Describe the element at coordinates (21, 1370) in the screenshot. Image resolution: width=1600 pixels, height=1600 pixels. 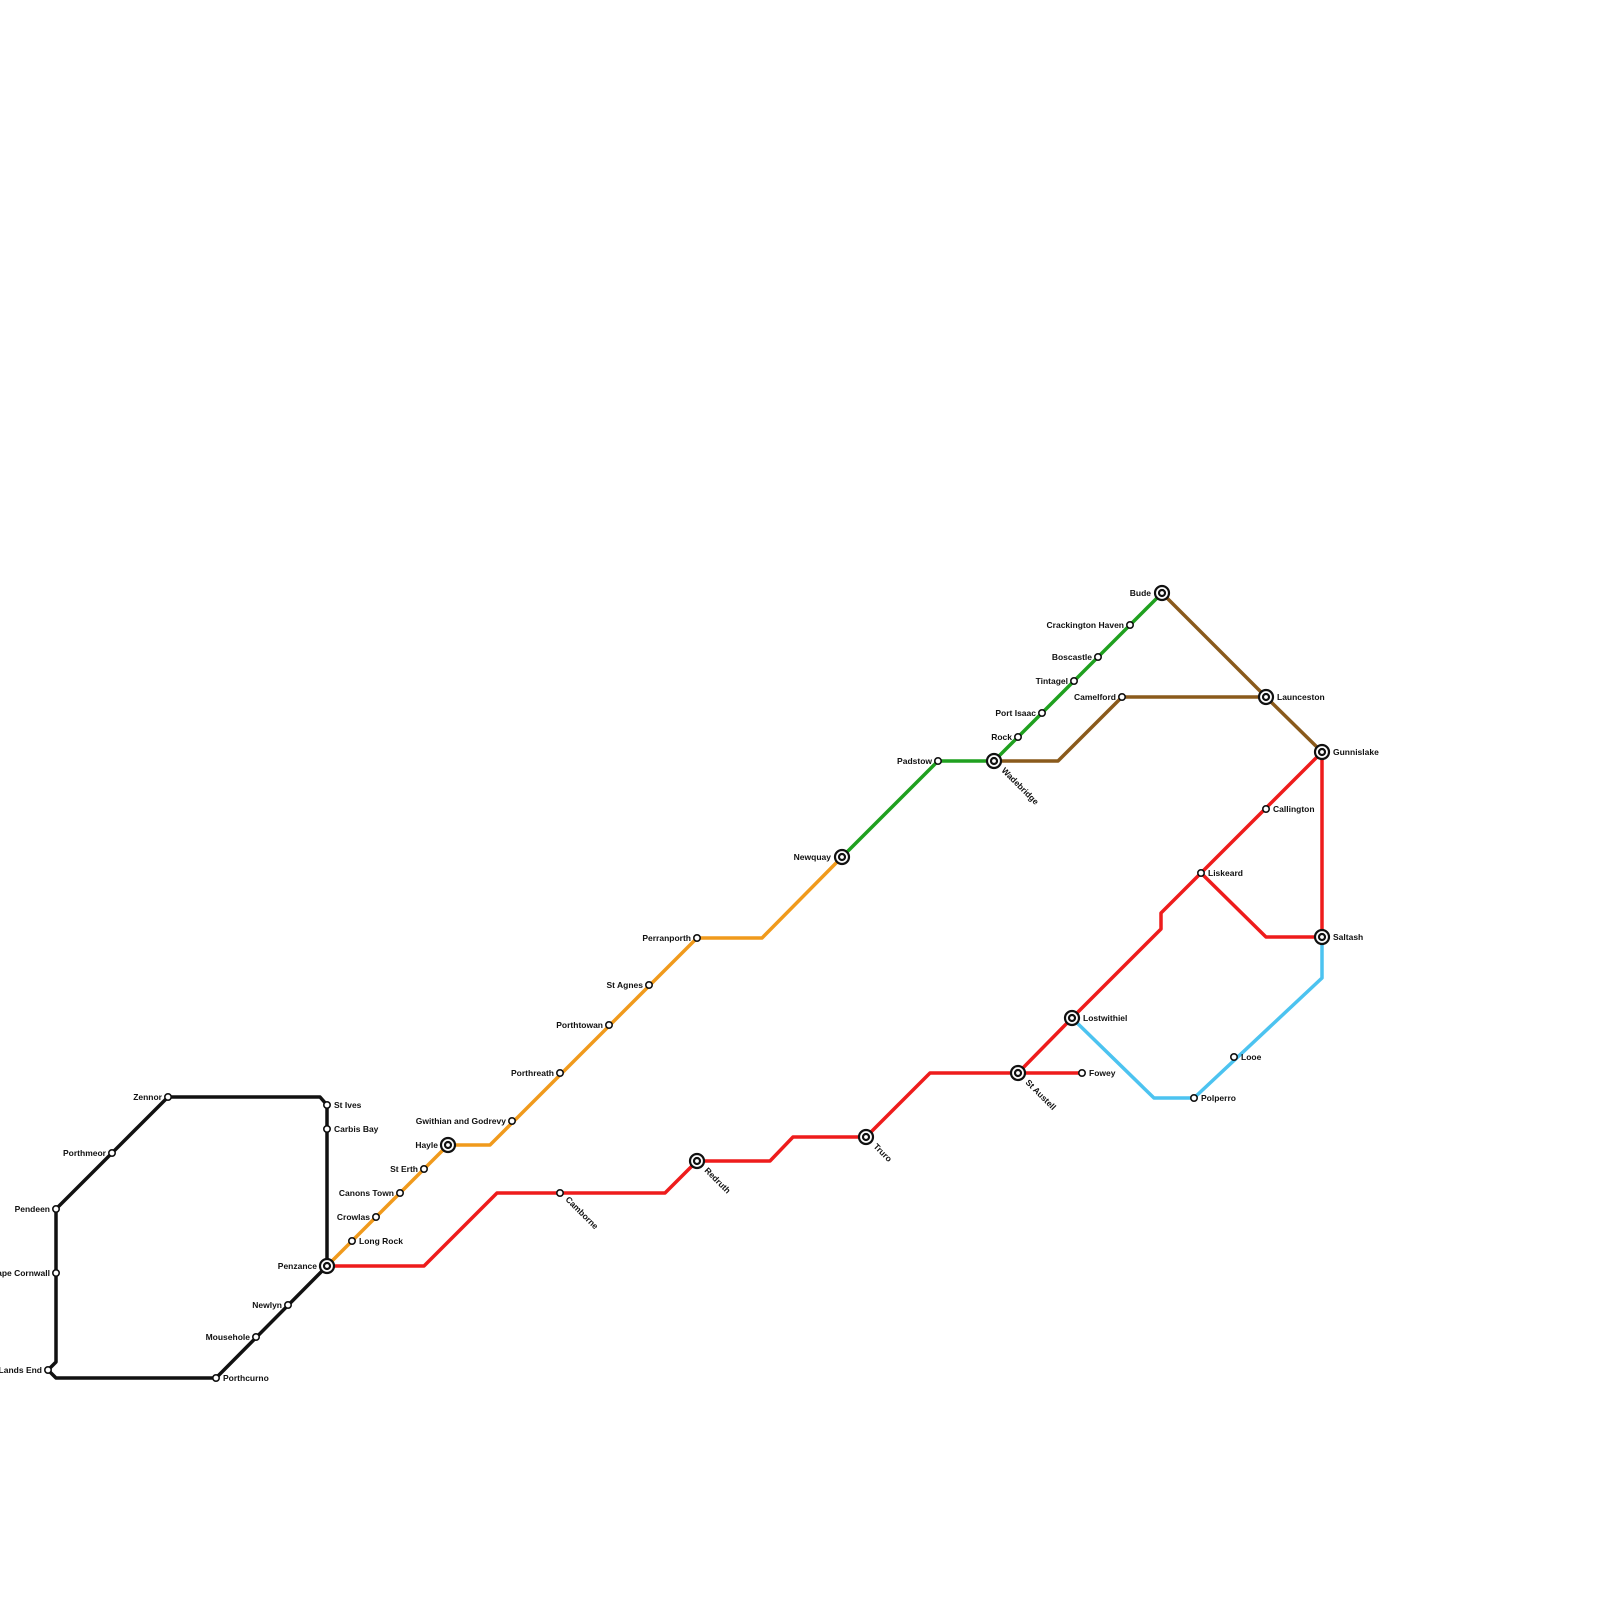
I see `label-lands-end: Lands End` at that location.